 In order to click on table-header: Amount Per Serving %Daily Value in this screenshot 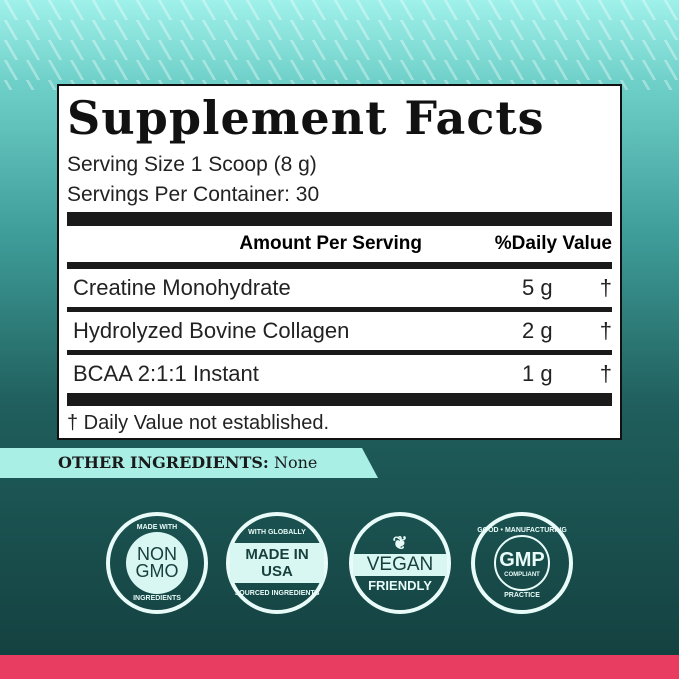, I will do `click(339, 244)`.